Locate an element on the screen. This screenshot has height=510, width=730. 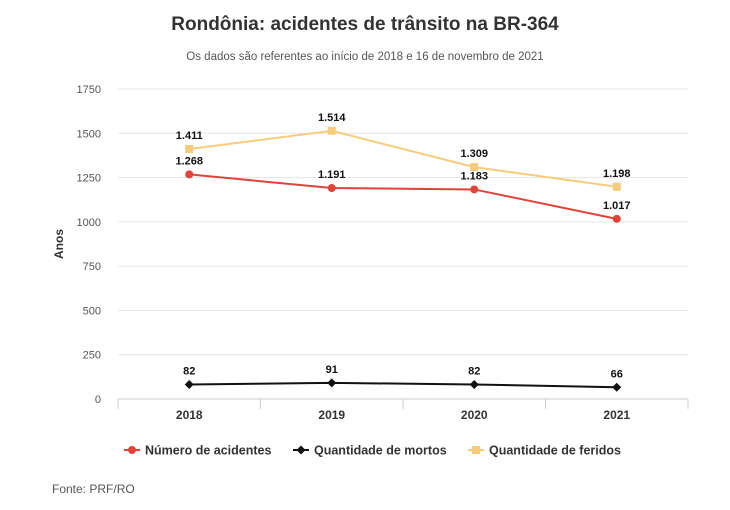
data-label: 1.183 is located at coordinates (474, 176).